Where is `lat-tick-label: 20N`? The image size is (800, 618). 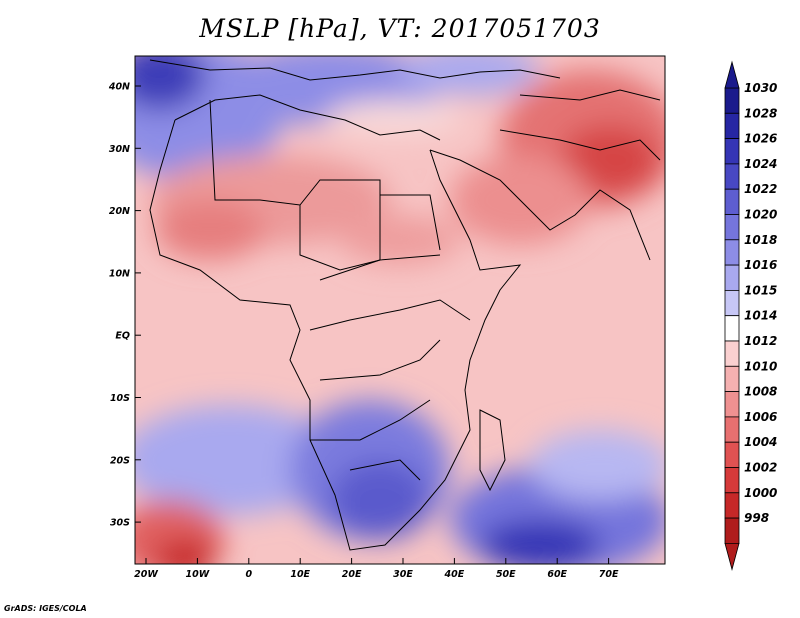 lat-tick-label: 20N is located at coordinates (119, 211).